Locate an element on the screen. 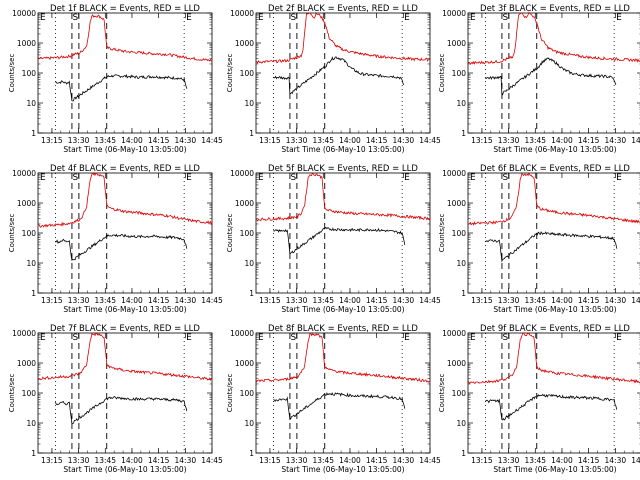  chart-title: Det 1f BLACK = Events, RED = LLD is located at coordinates (125, 9).